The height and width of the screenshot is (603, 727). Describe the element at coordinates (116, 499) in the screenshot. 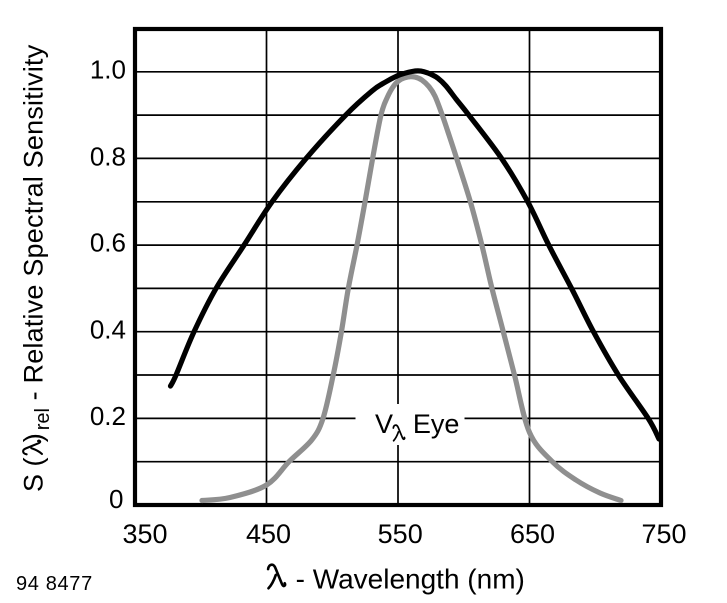

I see `svg-text: 0` at that location.